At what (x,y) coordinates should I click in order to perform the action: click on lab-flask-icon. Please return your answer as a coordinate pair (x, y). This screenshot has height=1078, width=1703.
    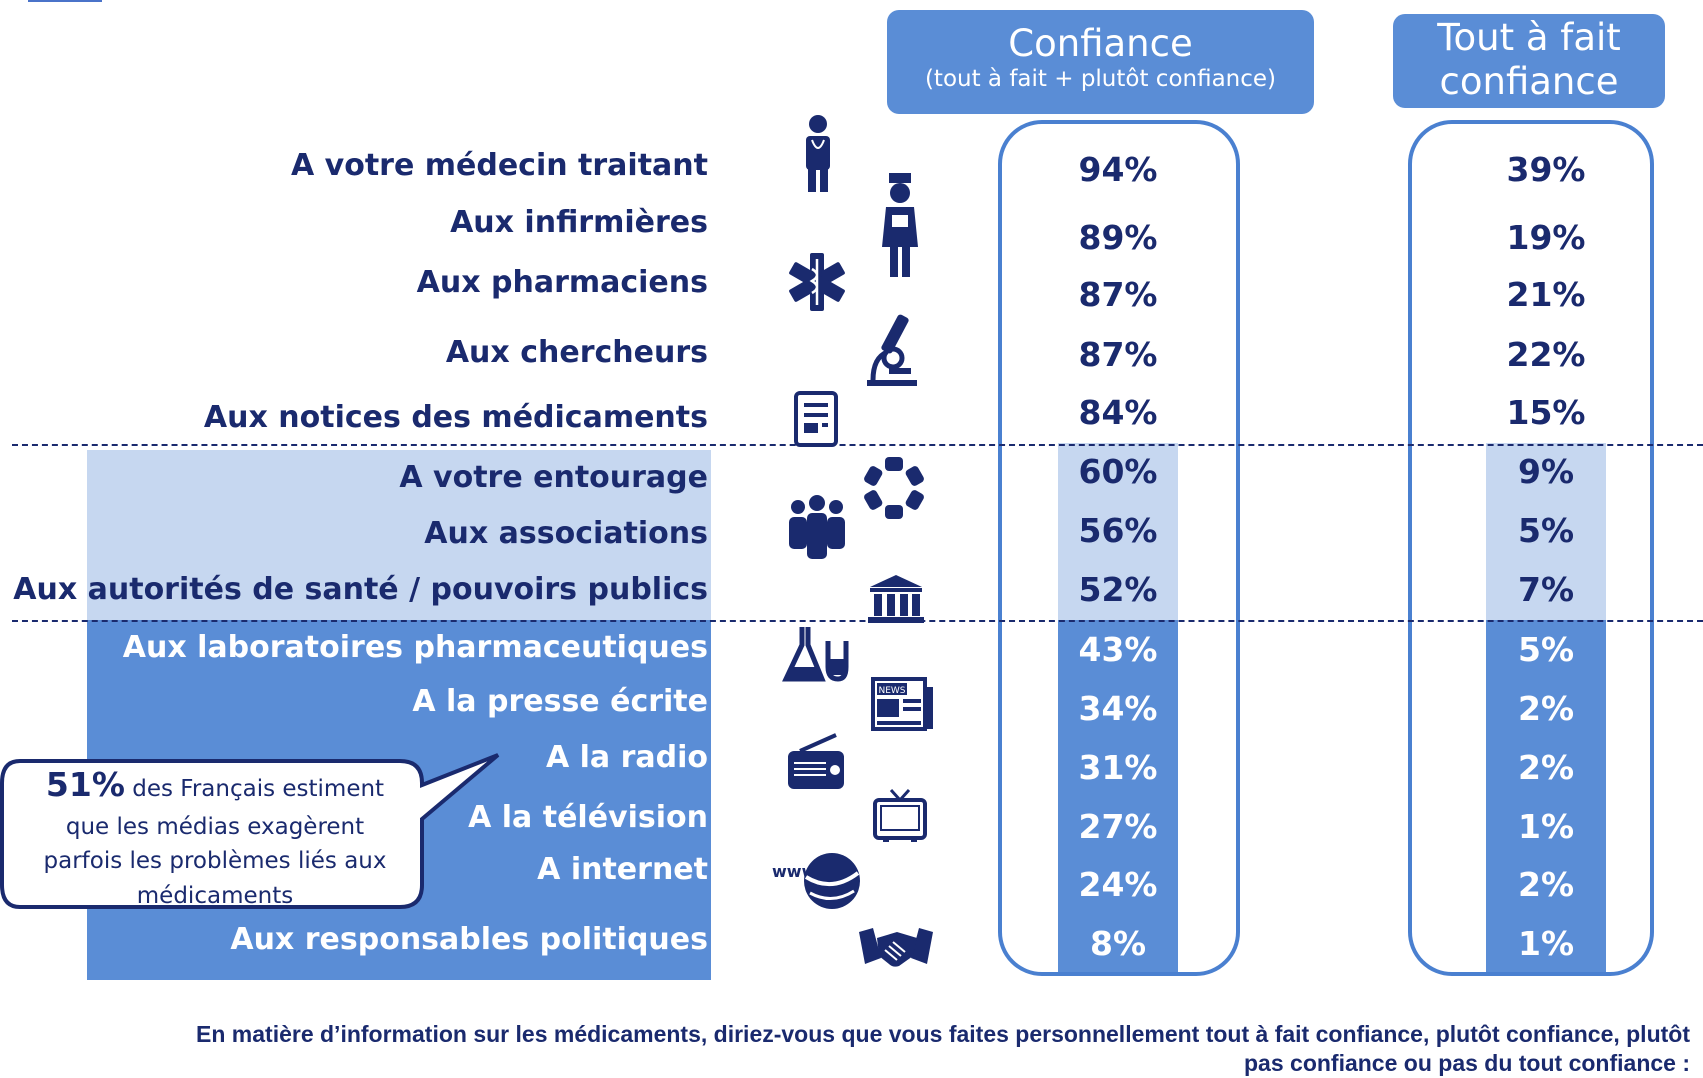
    Looking at the image, I should click on (816, 653).